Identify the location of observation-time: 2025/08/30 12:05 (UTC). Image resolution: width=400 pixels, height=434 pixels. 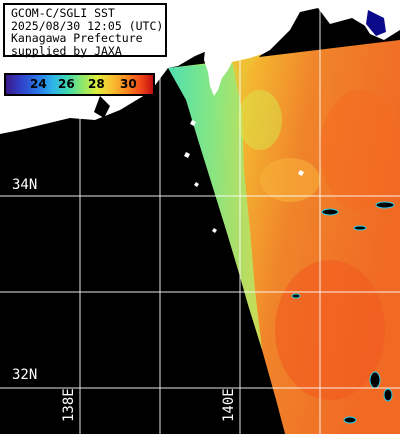
(87, 25).